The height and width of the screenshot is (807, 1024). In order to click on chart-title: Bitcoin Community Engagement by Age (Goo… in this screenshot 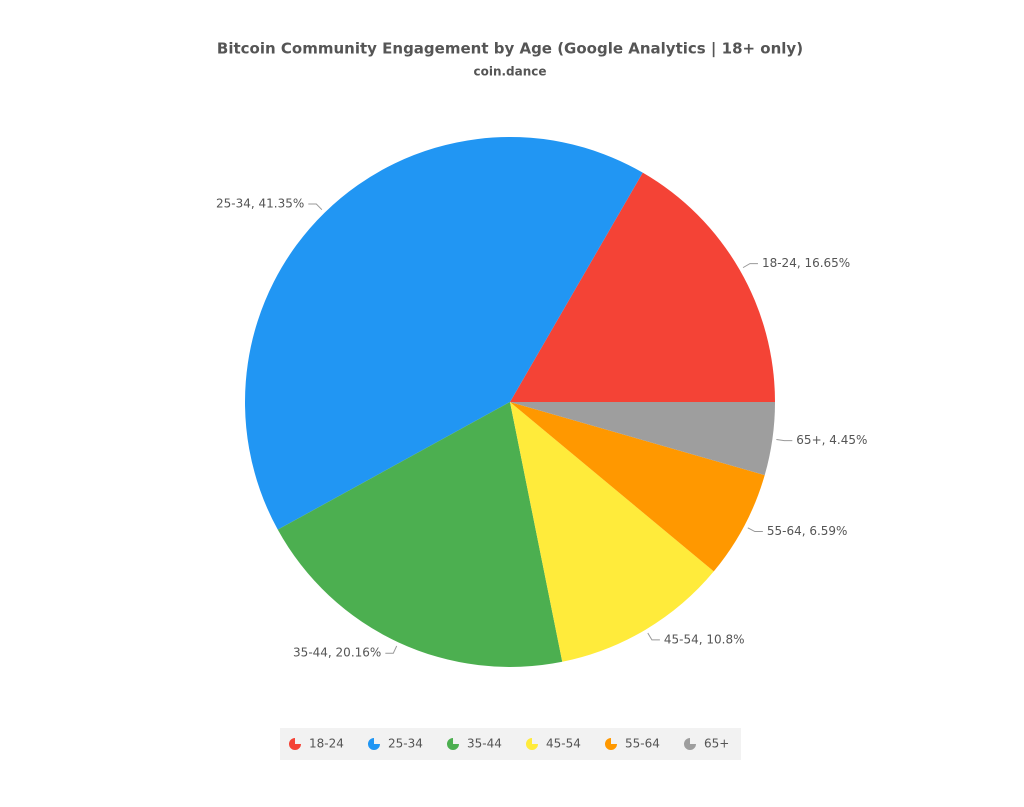, I will do `click(510, 49)`.